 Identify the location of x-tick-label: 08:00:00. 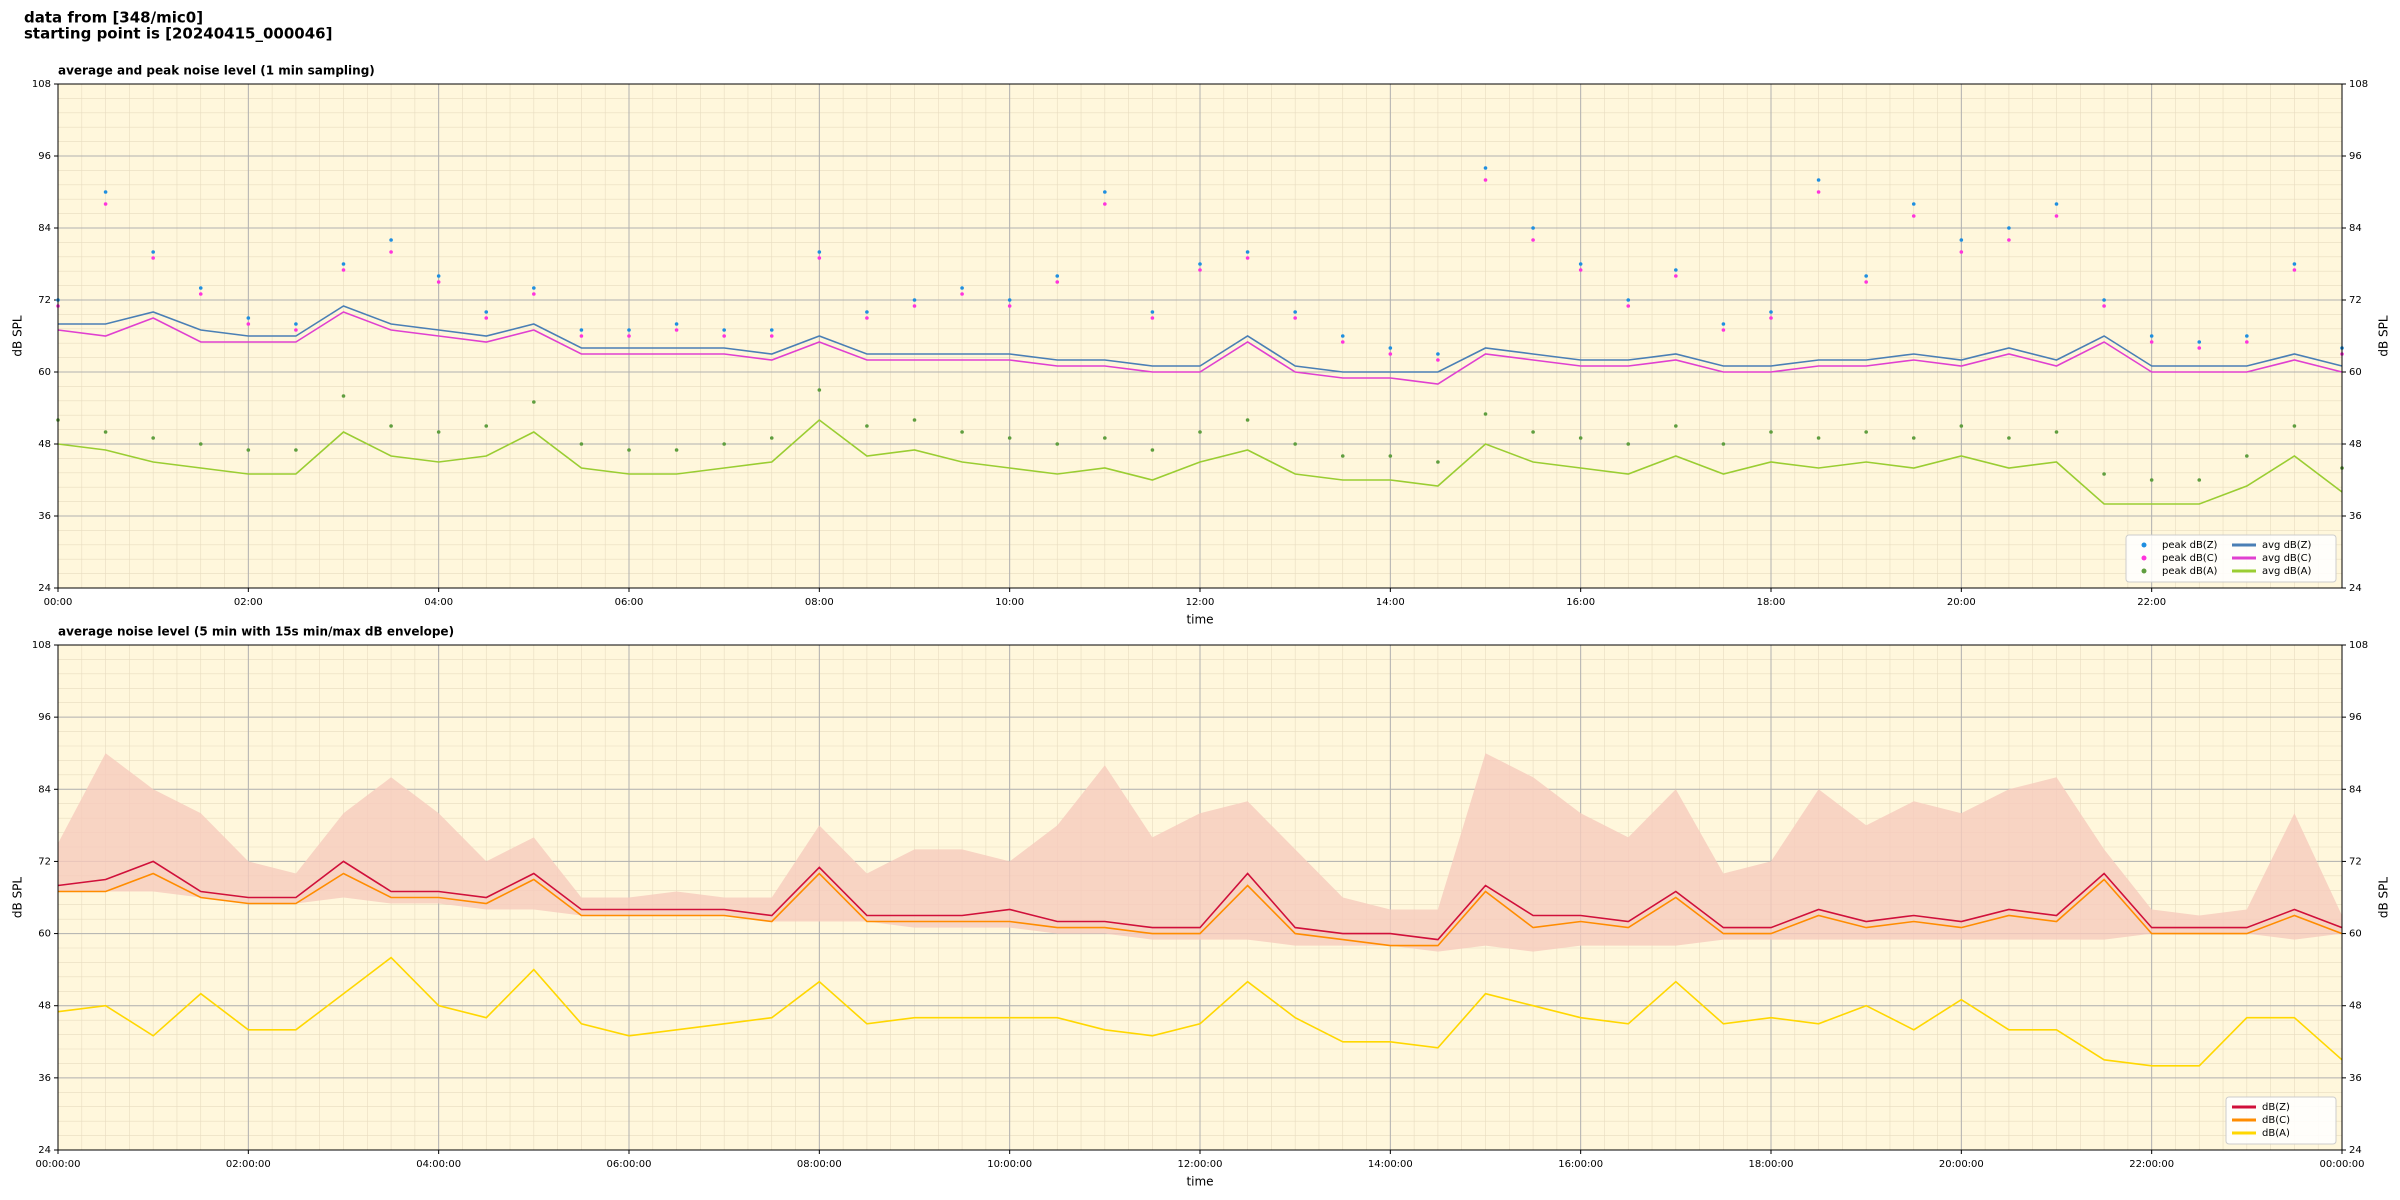
(819, 1164).